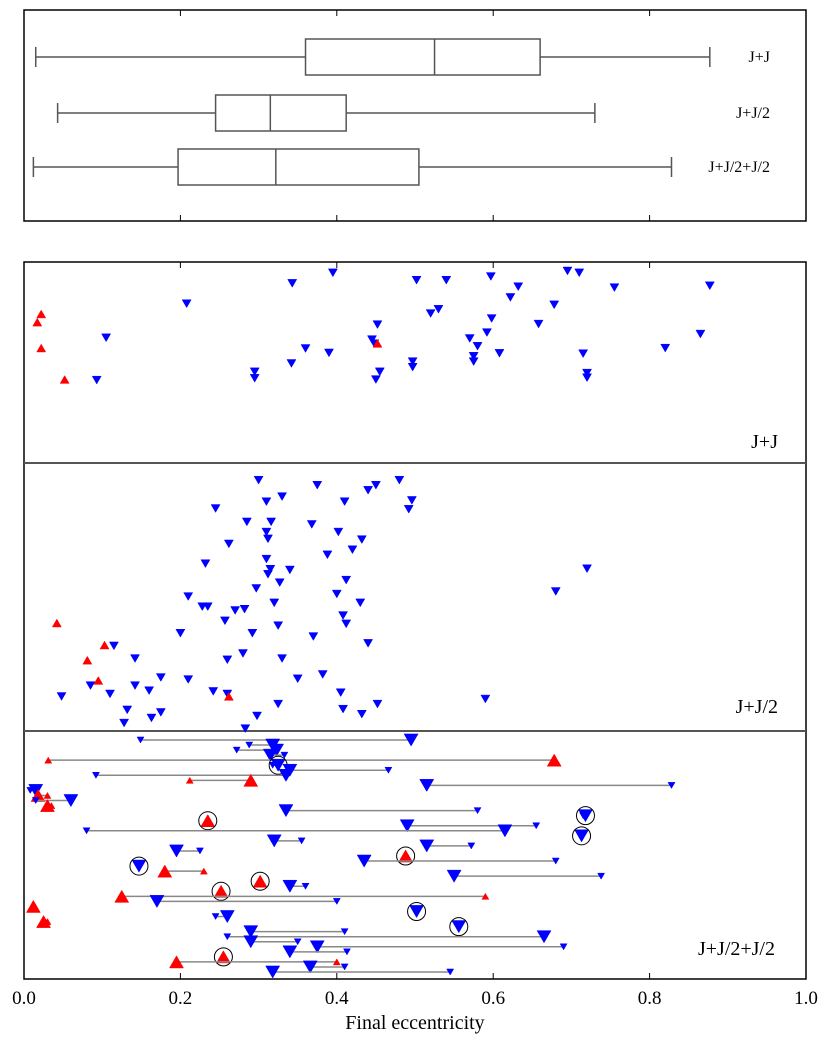  What do you see at coordinates (759, 57) in the screenshot?
I see `box-series-label: J+J` at bounding box center [759, 57].